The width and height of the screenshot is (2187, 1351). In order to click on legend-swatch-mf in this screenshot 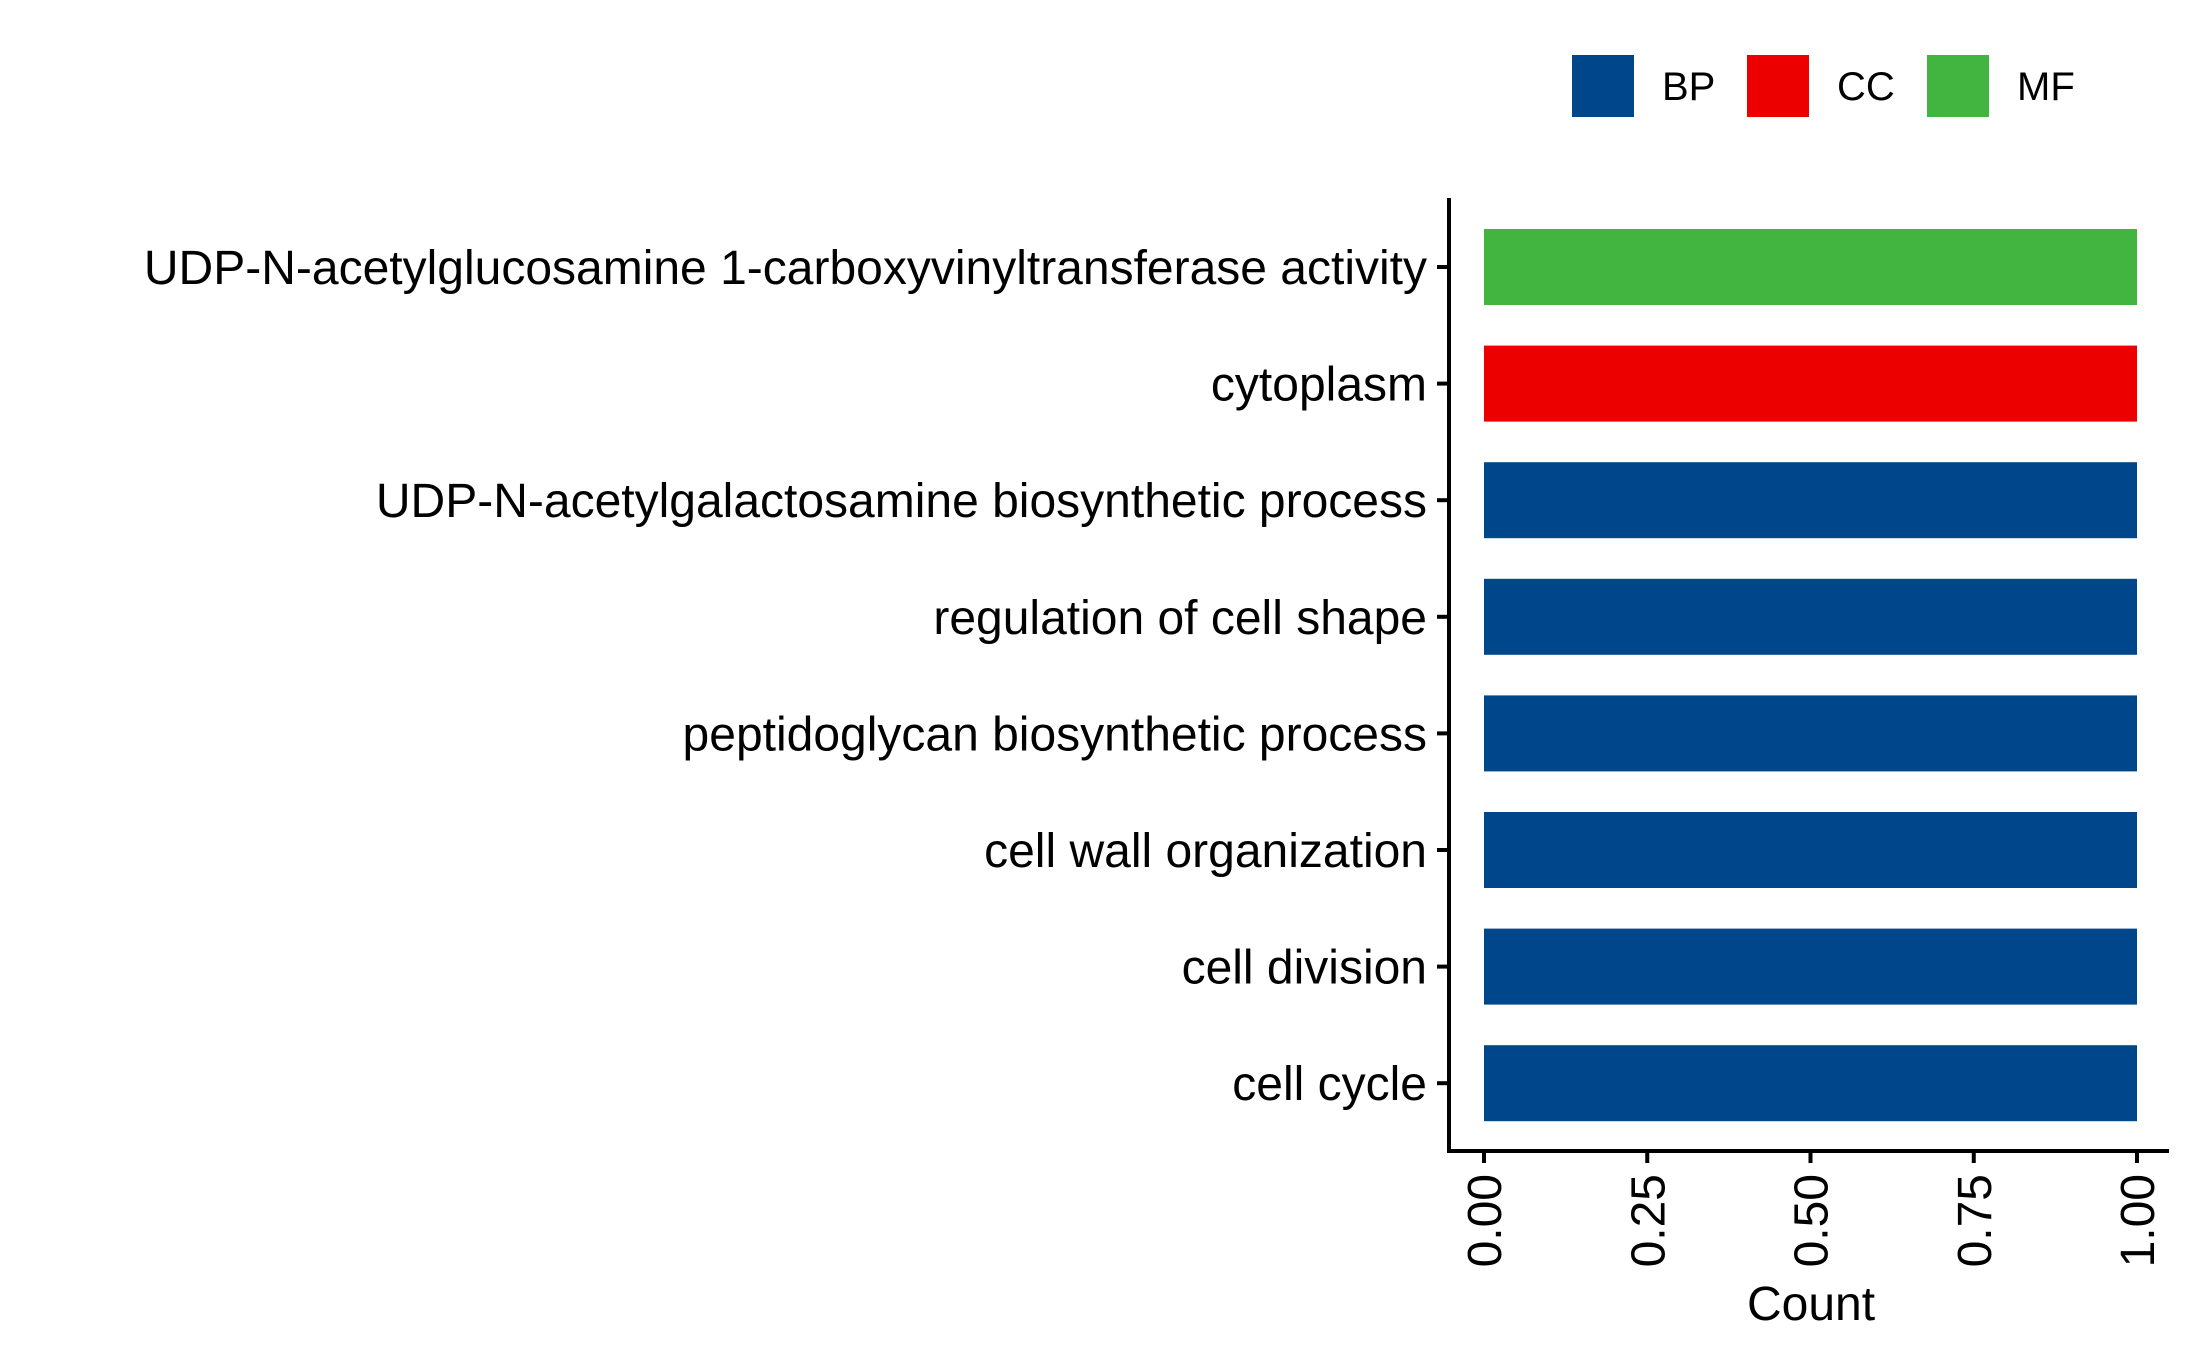, I will do `click(1958, 86)`.